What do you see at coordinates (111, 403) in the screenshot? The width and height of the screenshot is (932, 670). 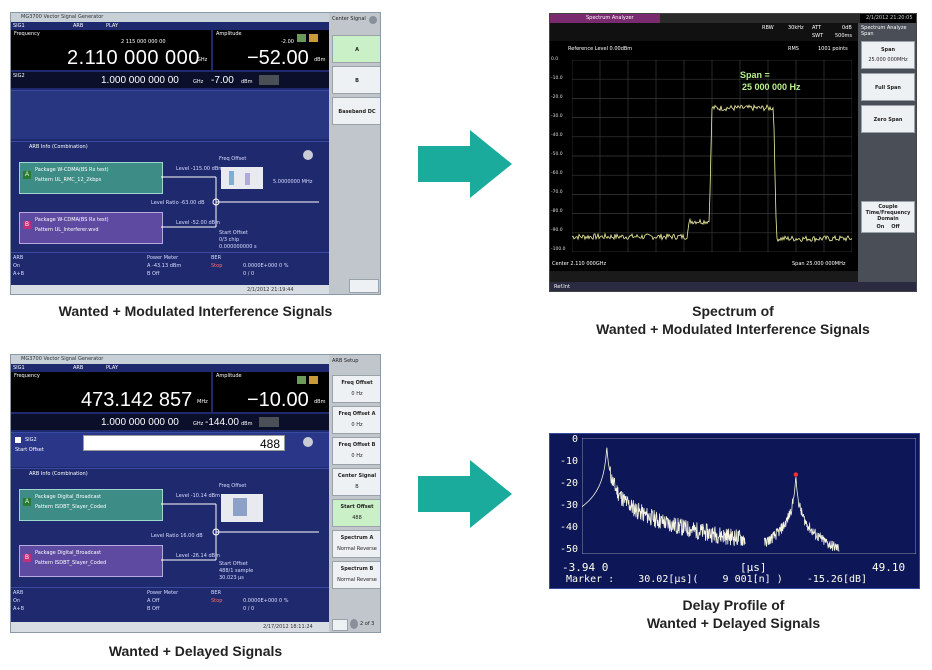 I see `vsg2-frequency-display: Frequency 473.142 857 14 MHz` at bounding box center [111, 403].